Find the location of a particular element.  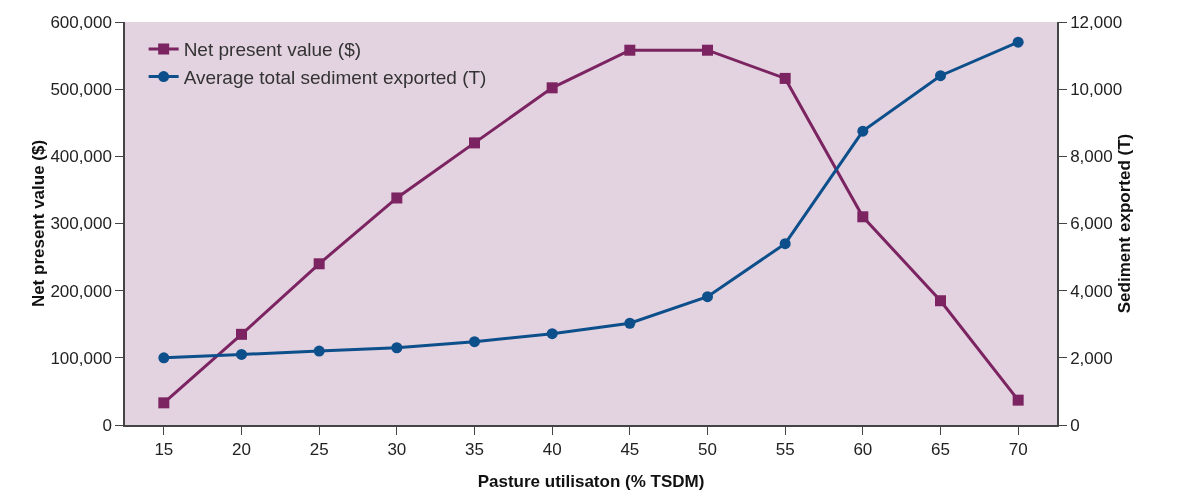

y2-axis-title: Sediment exported (T) is located at coordinates (1124, 223).